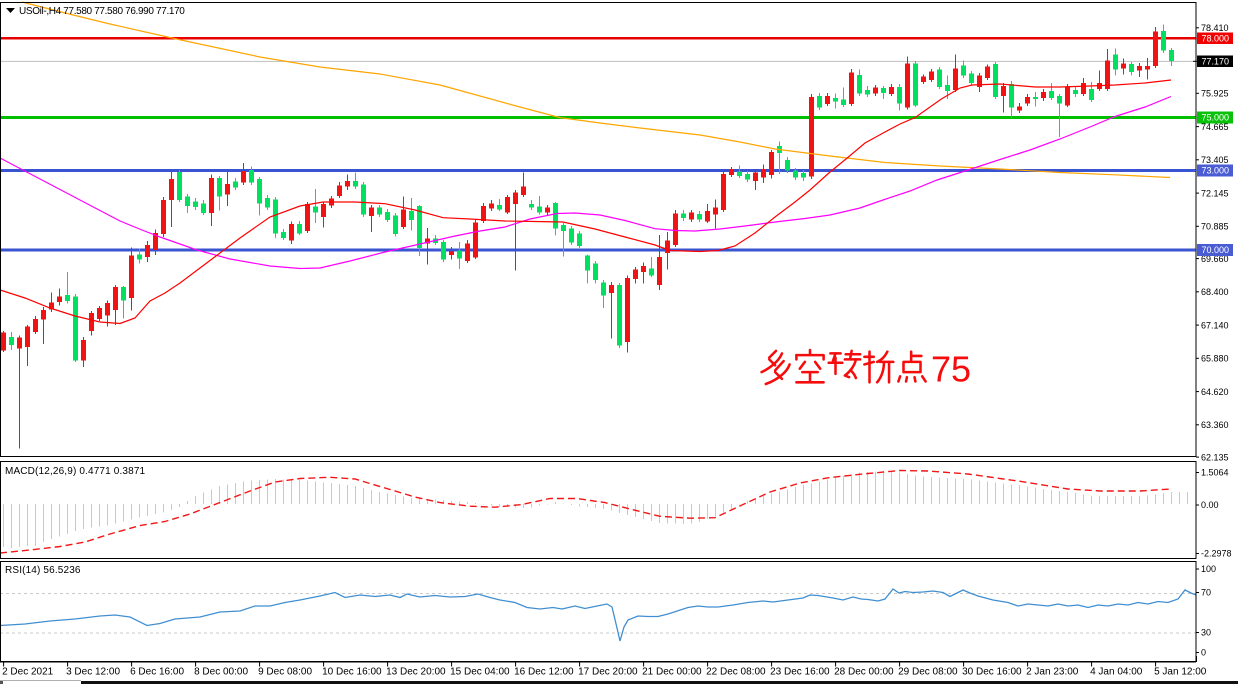 Image resolution: width=1238 pixels, height=686 pixels. I want to click on svg-text: 2 Jan 23:00, so click(1052, 672).